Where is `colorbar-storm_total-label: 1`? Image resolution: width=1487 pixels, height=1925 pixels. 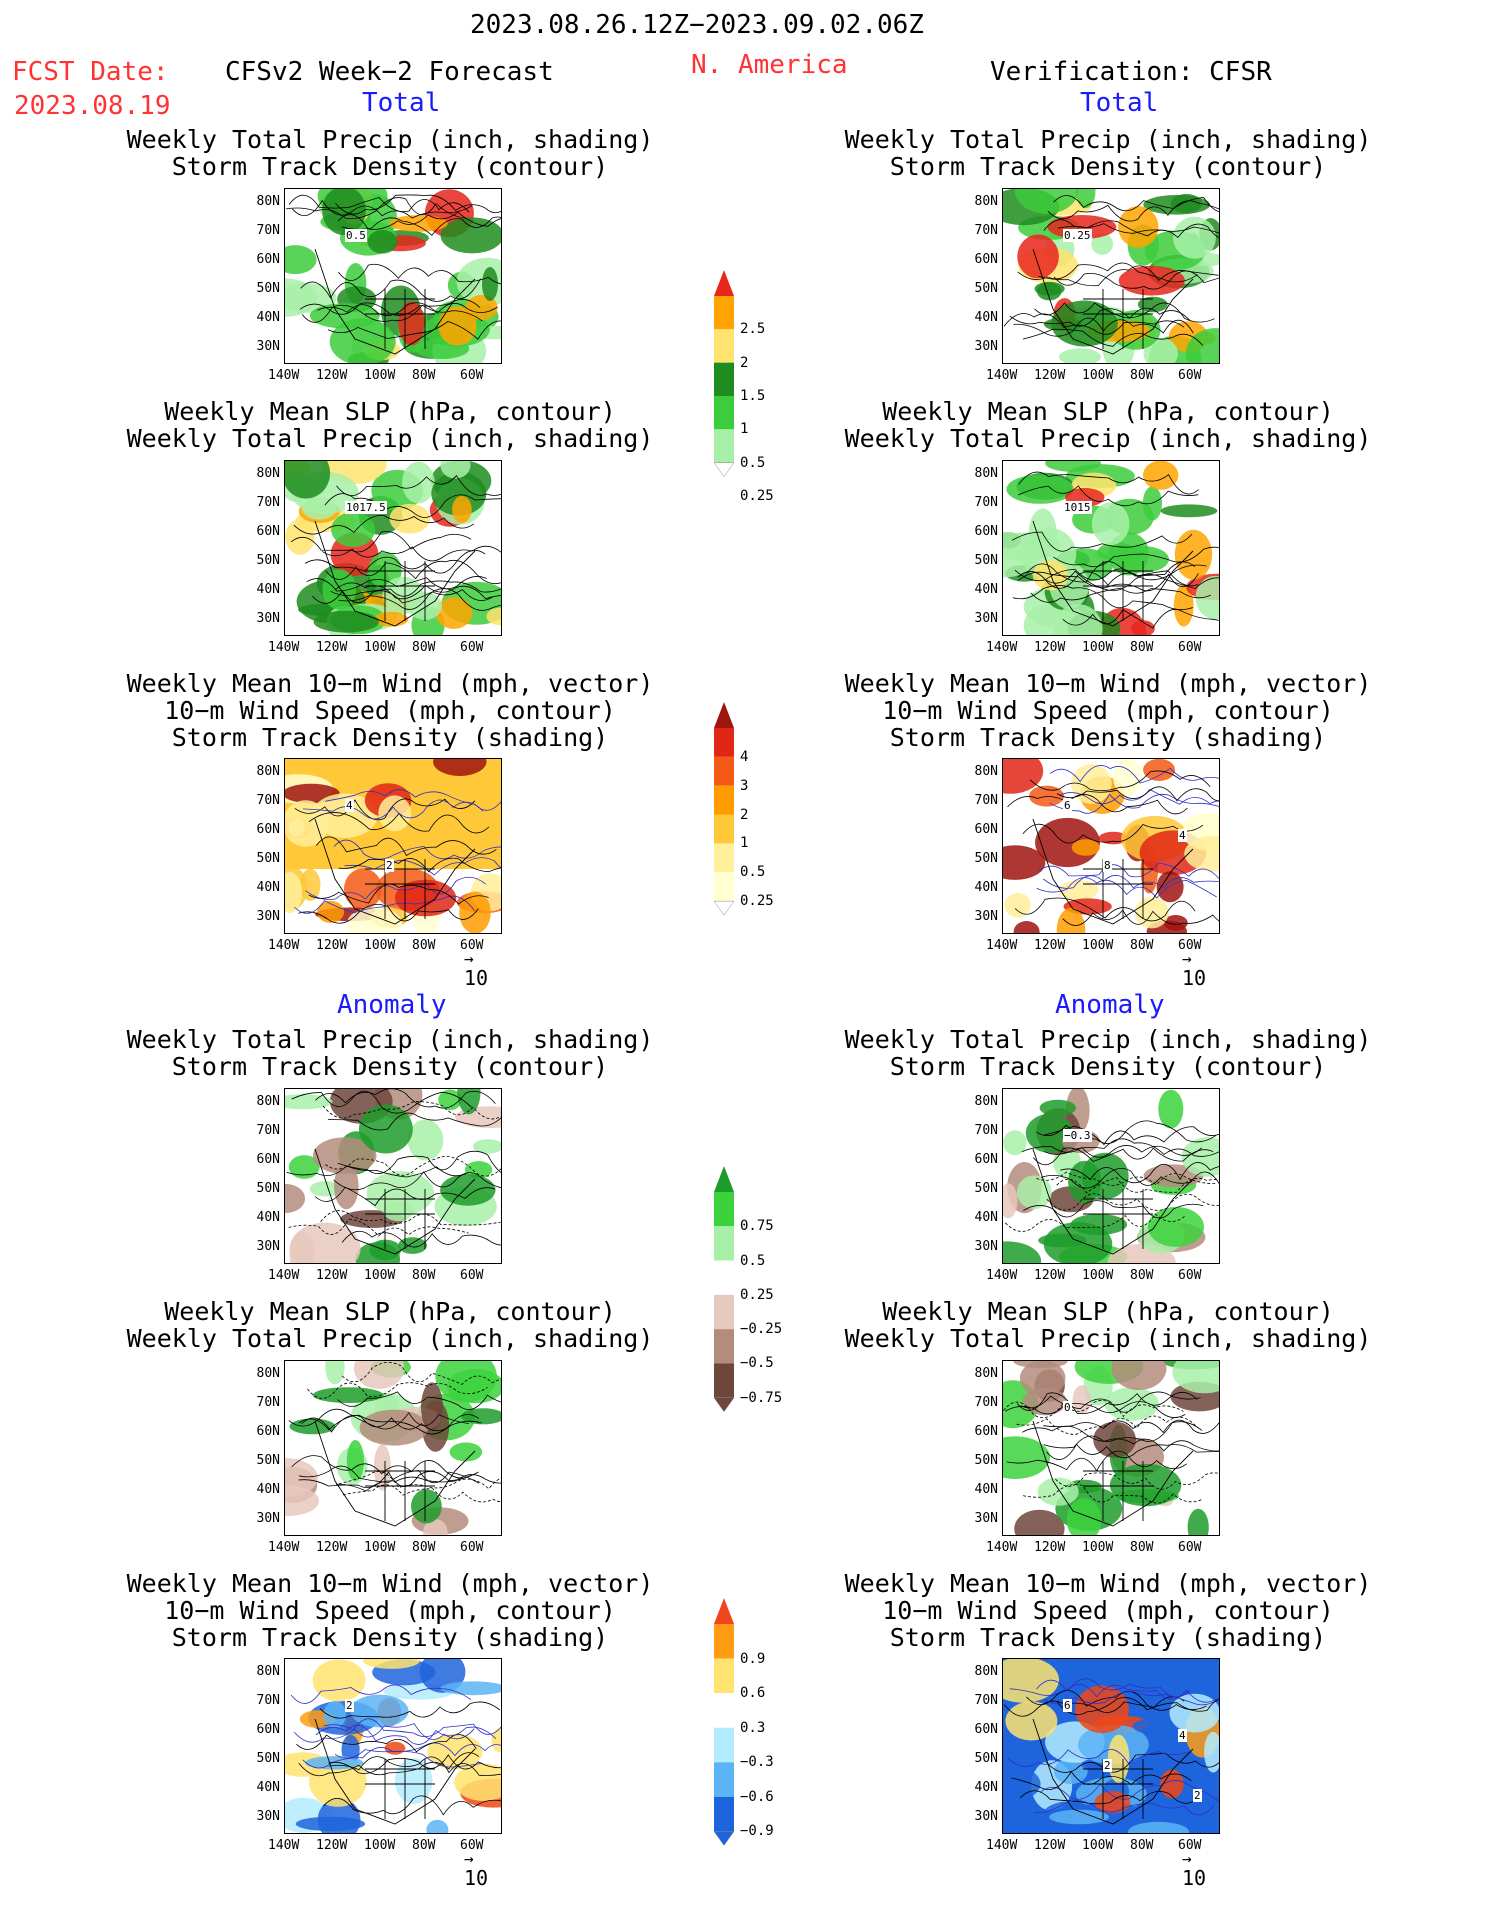 colorbar-storm_total-label: 1 is located at coordinates (744, 843).